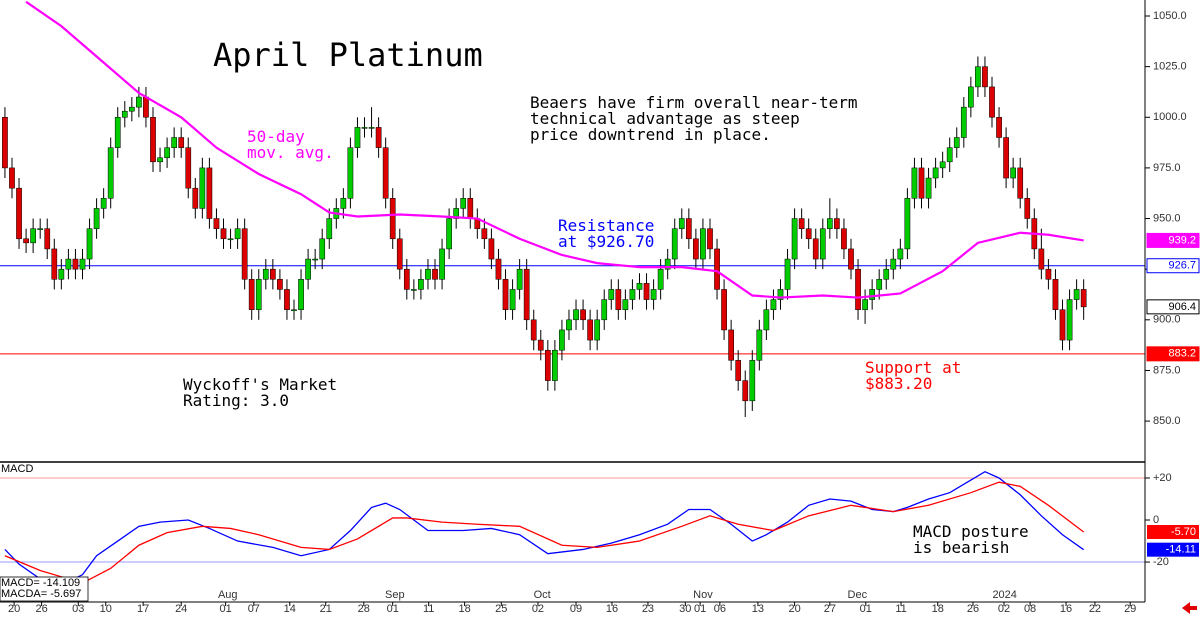  Describe the element at coordinates (650, 134) in the screenshot. I see `annotation-line: price downtrend in place.` at that location.